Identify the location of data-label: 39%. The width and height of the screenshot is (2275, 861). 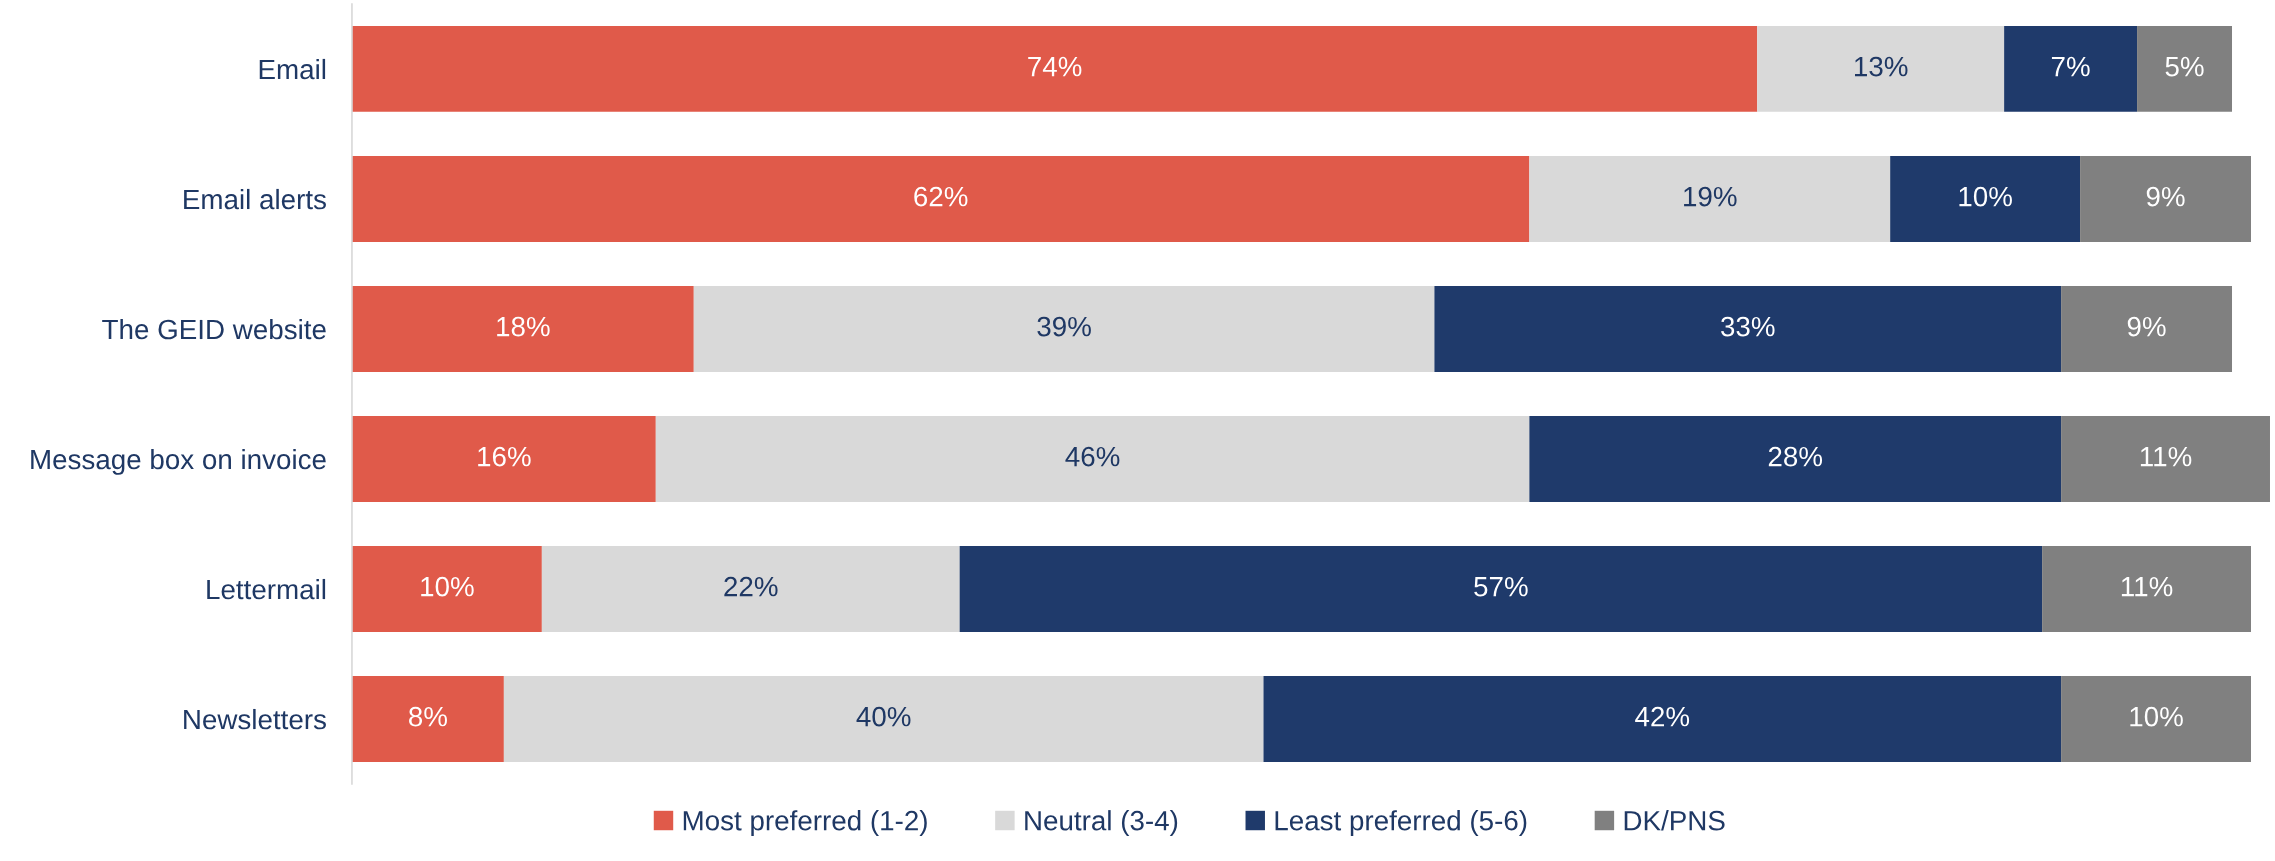
(1064, 326).